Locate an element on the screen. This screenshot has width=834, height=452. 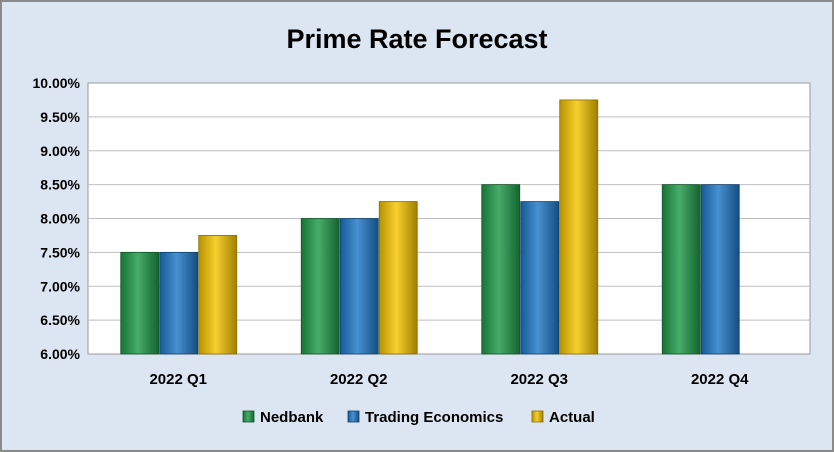
legend-swatch-nedbank is located at coordinates (248, 416).